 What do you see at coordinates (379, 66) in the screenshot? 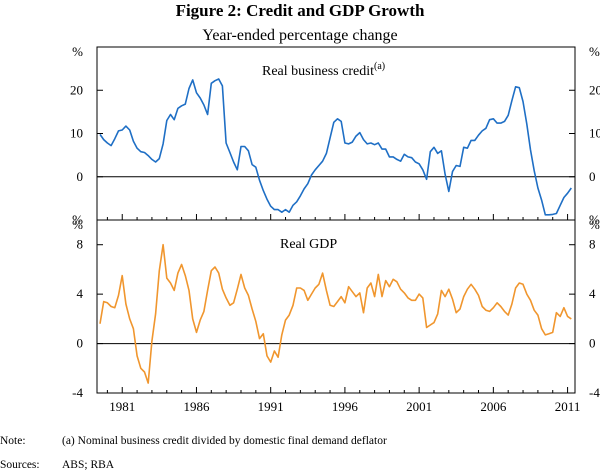
I see `panel-label-superscript: (a)` at bounding box center [379, 66].